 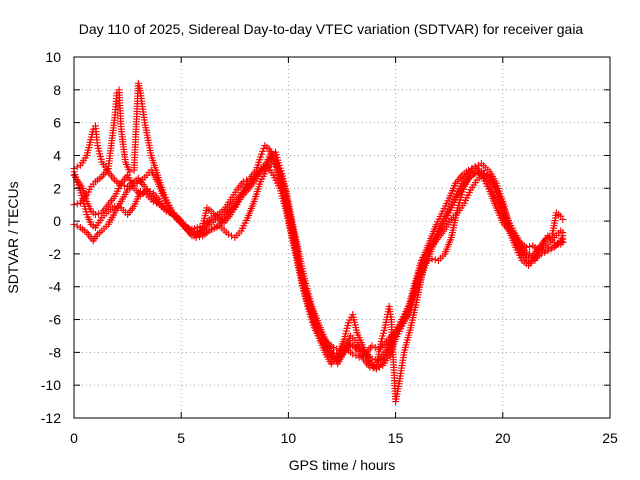 I want to click on x-tick-label: 25, so click(x=610, y=438).